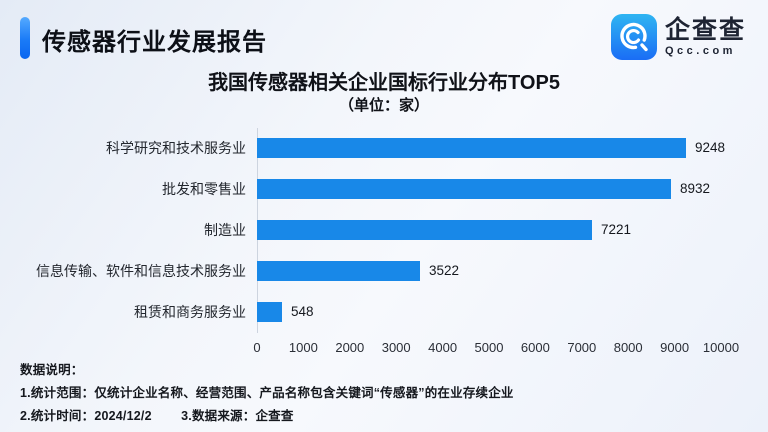 This screenshot has width=768, height=432. Describe the element at coordinates (489, 347) in the screenshot. I see `x-tick-label: 5000` at that location.